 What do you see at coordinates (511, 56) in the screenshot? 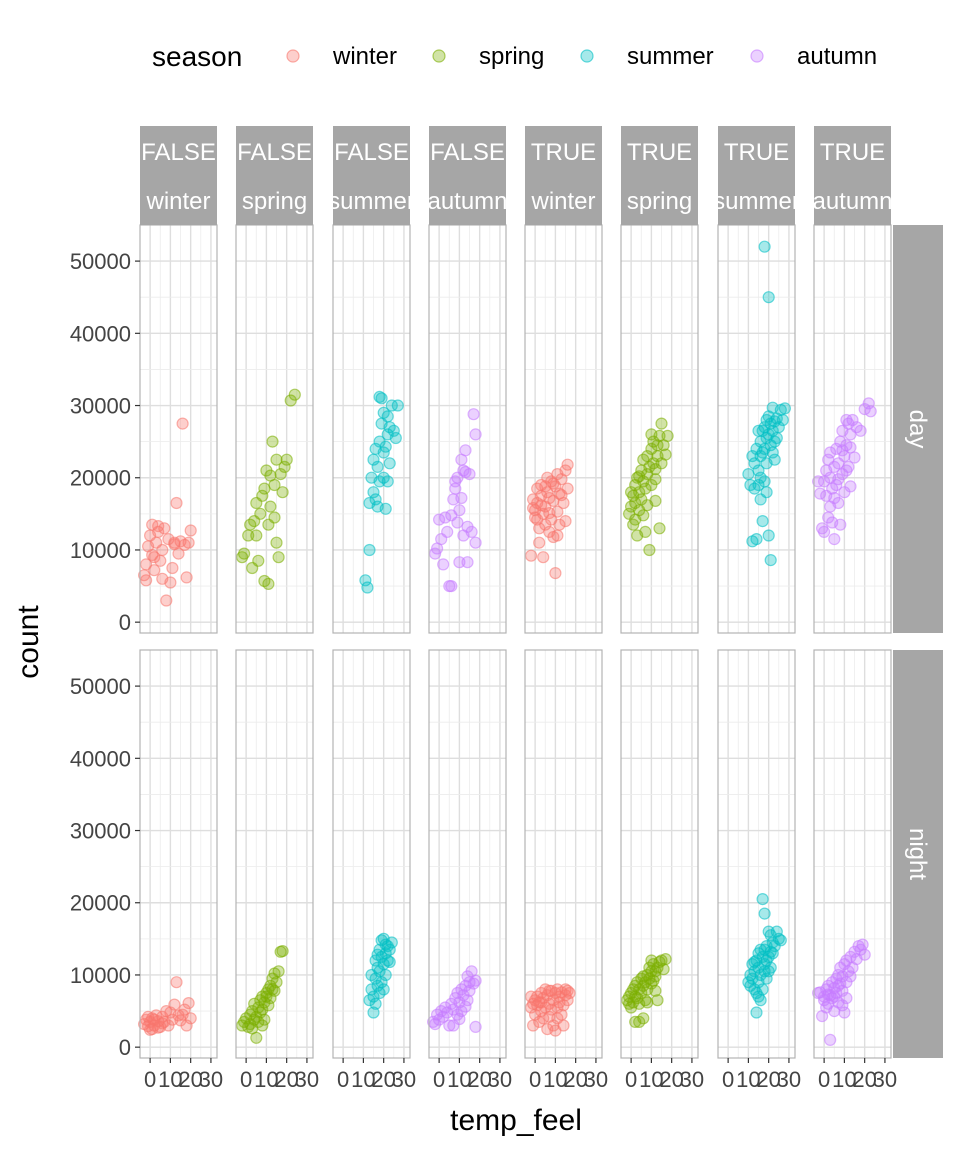
I see `legend-label-spring: spring` at bounding box center [511, 56].